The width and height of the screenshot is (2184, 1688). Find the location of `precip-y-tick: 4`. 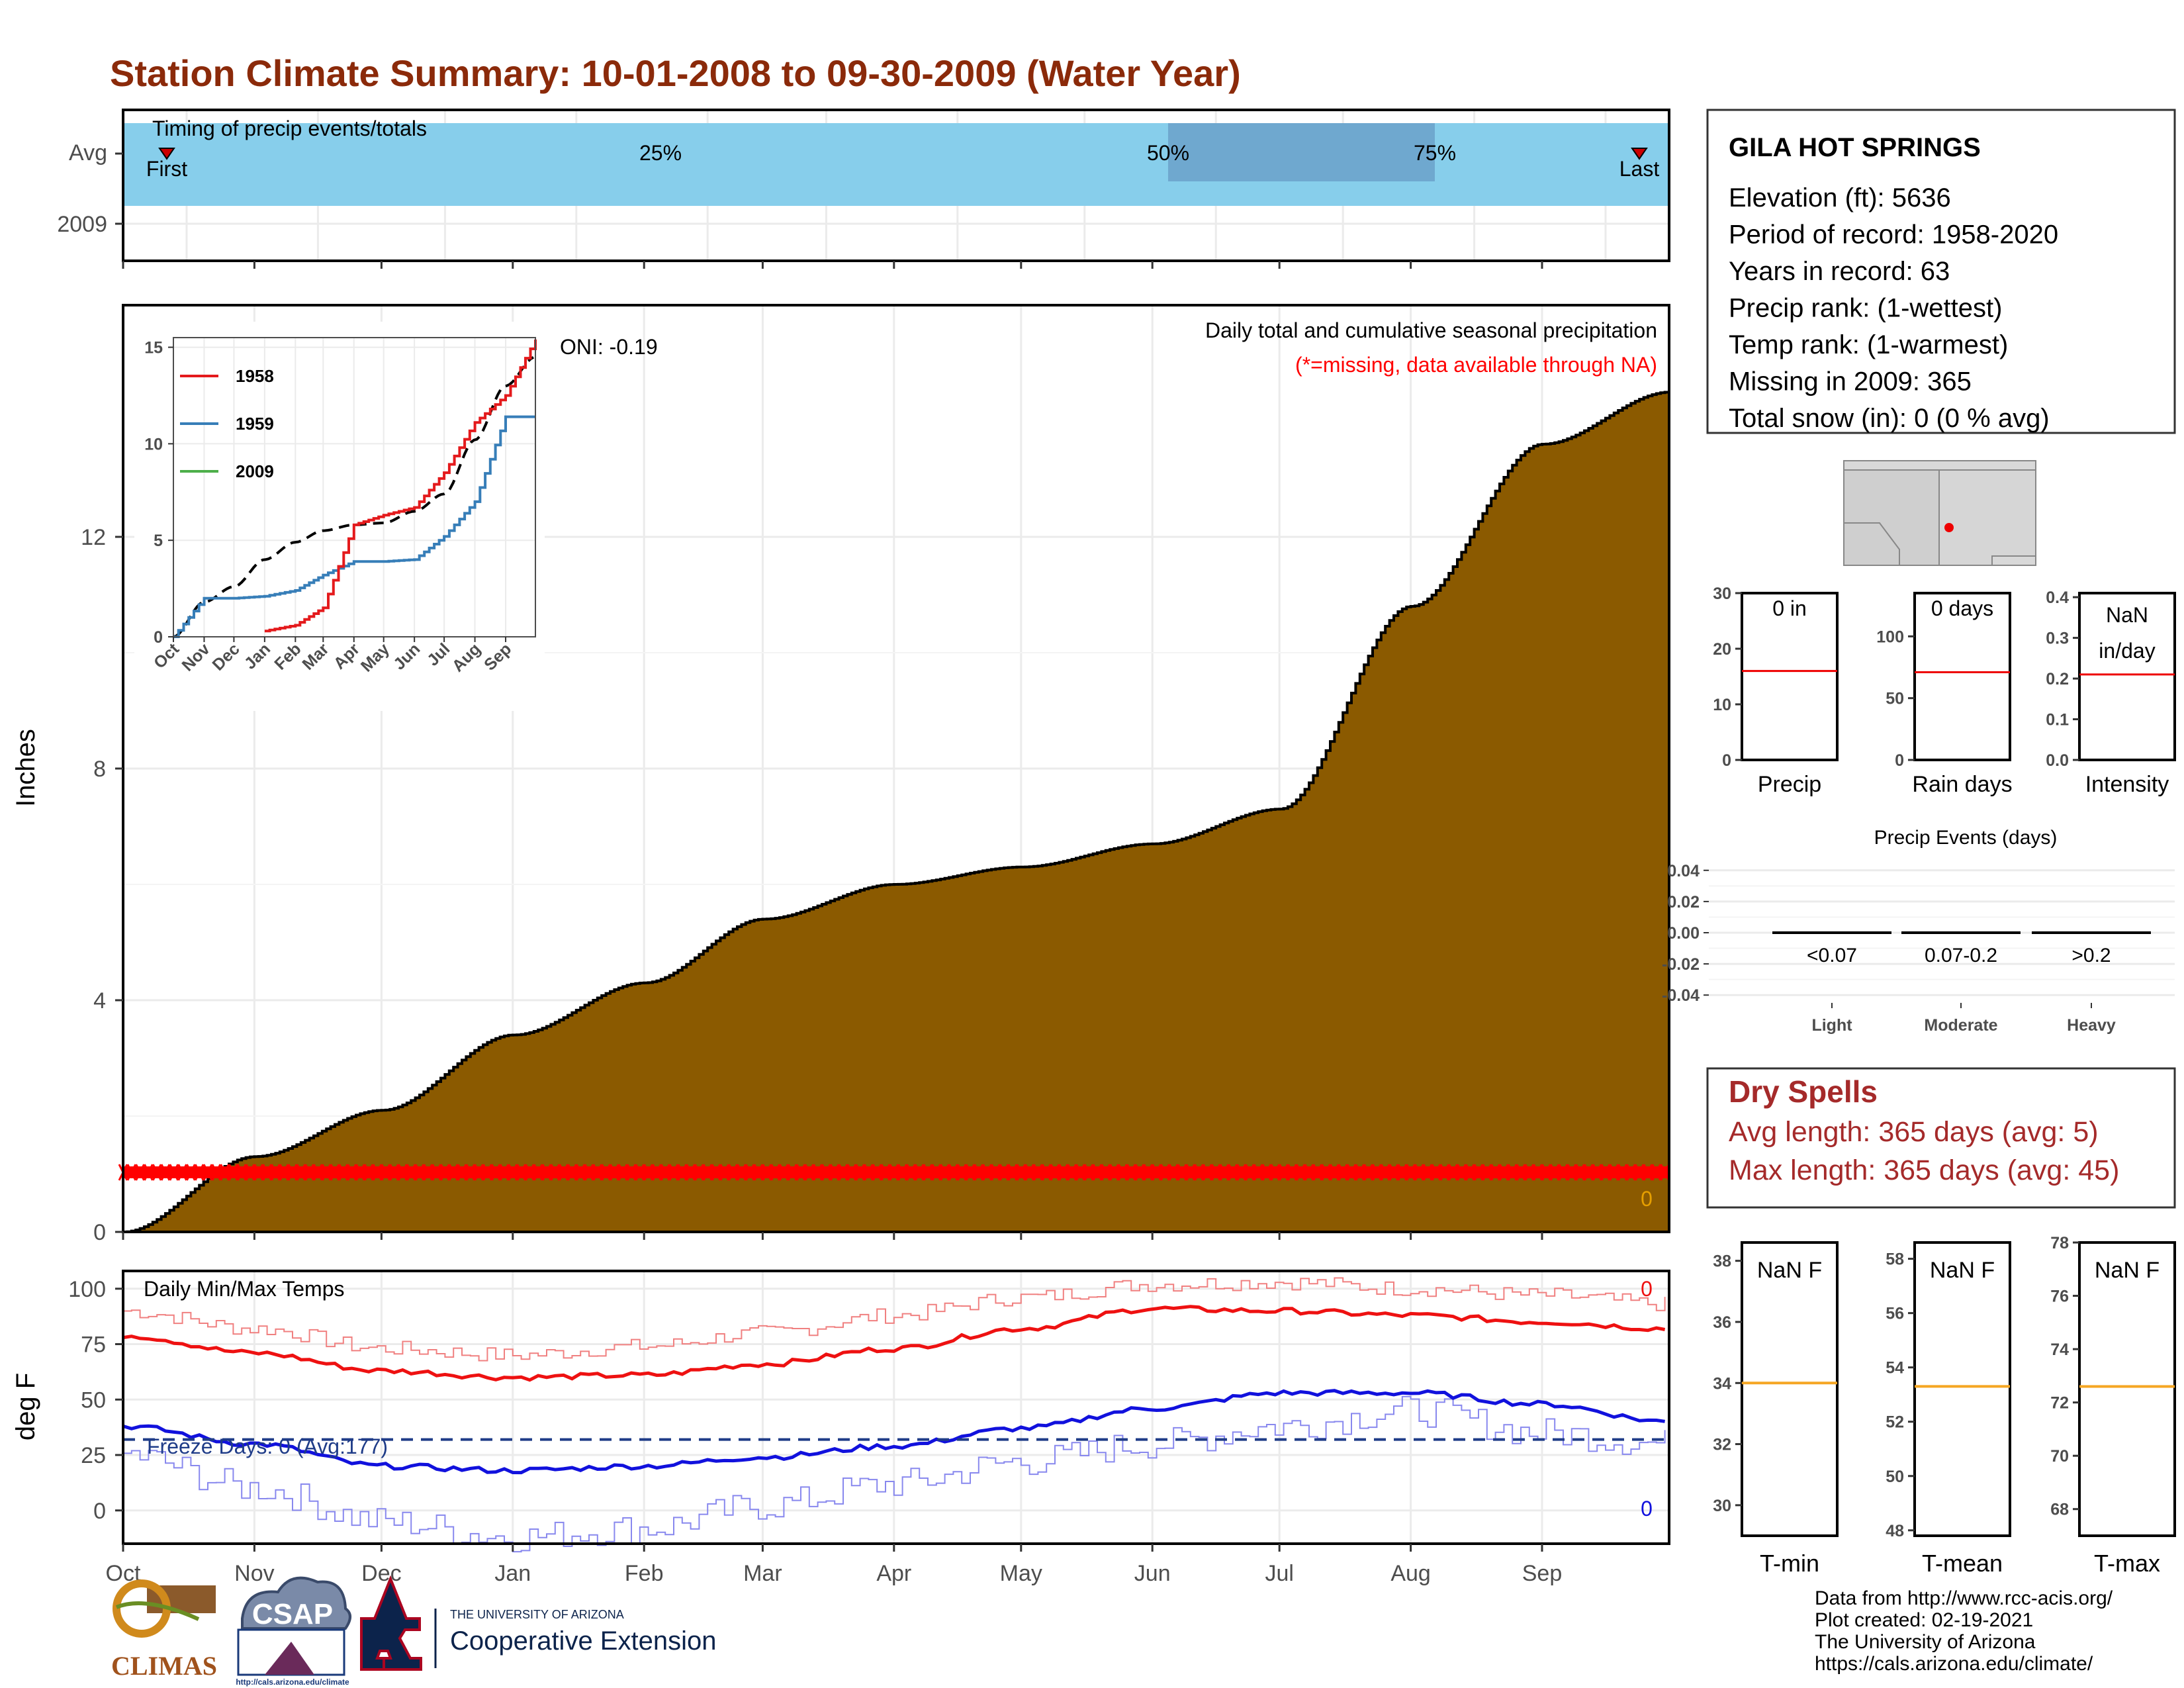

precip-y-tick: 4 is located at coordinates (100, 1000).